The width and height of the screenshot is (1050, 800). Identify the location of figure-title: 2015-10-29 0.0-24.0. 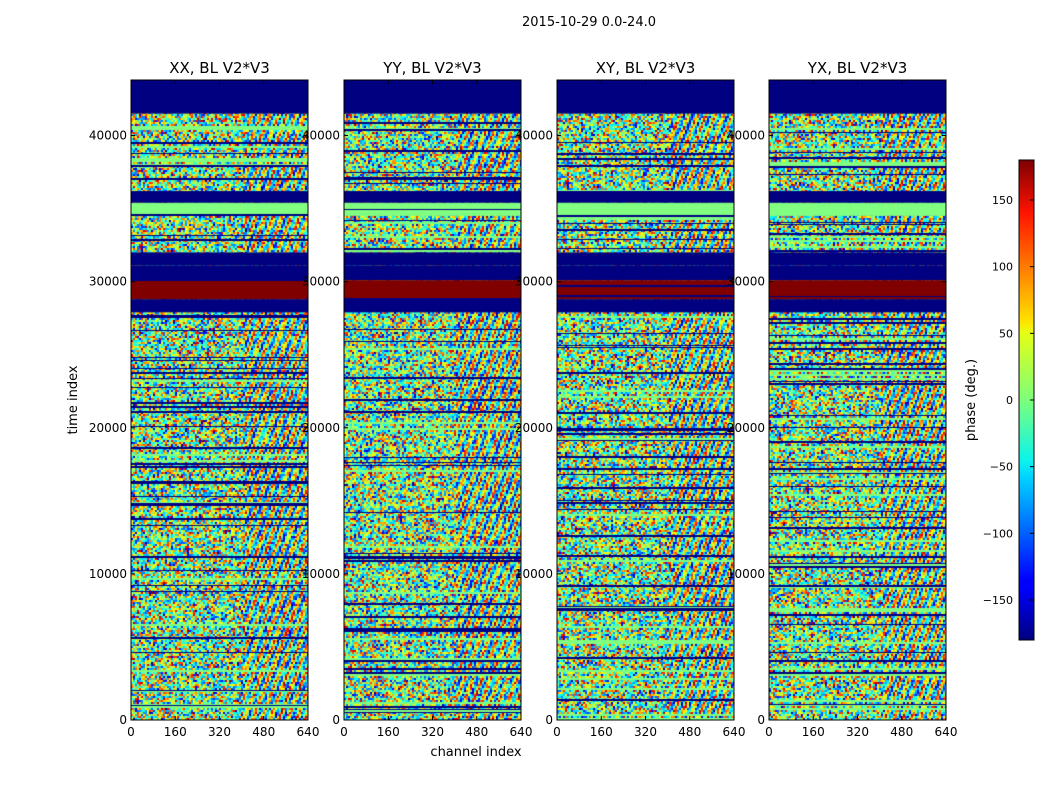
(589, 22).